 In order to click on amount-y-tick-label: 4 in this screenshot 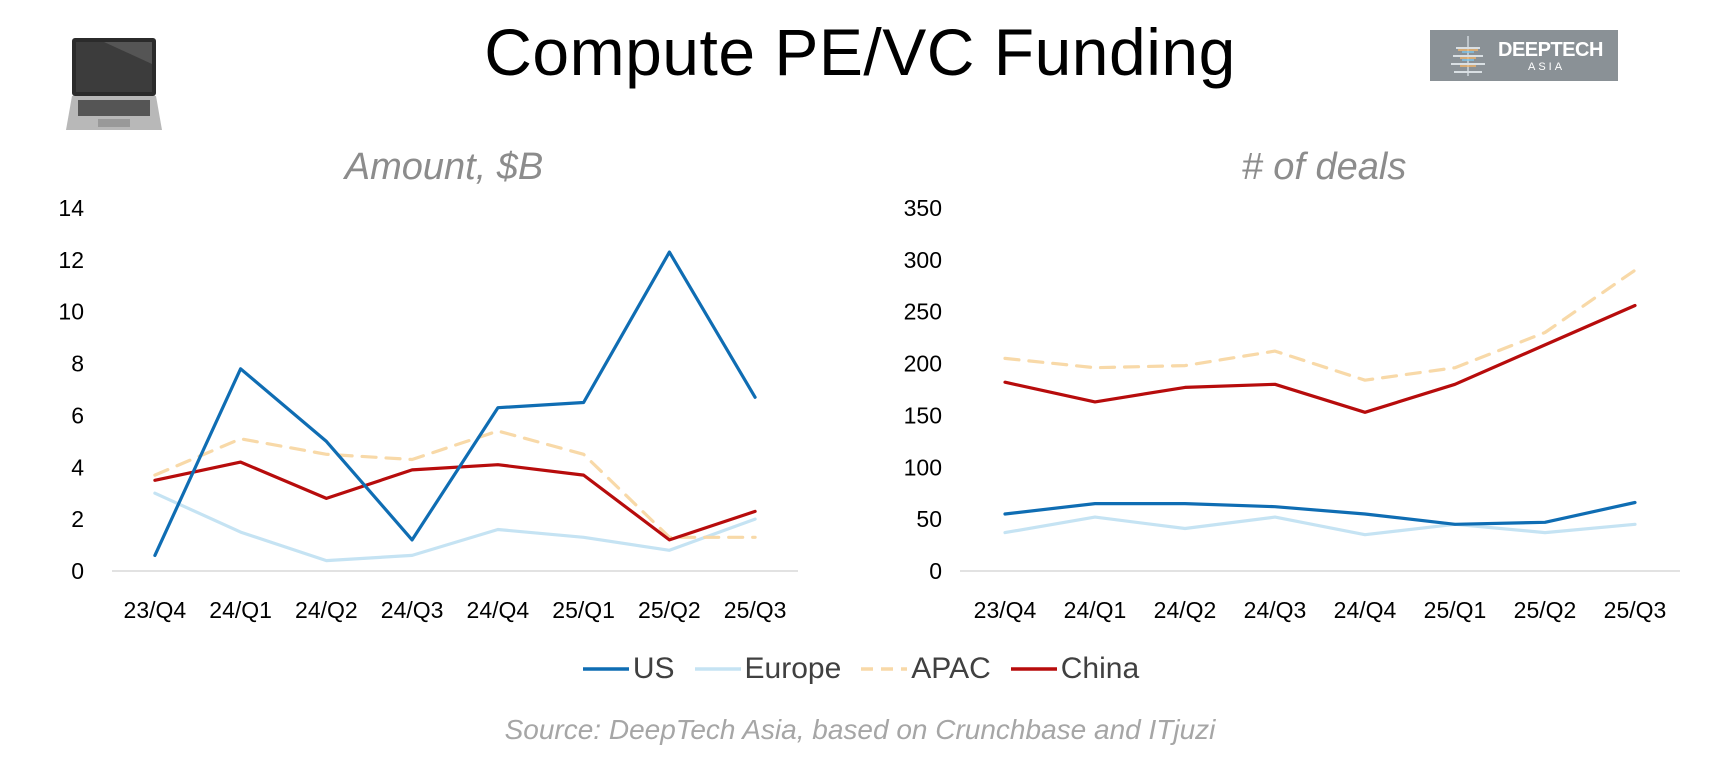, I will do `click(77, 467)`.